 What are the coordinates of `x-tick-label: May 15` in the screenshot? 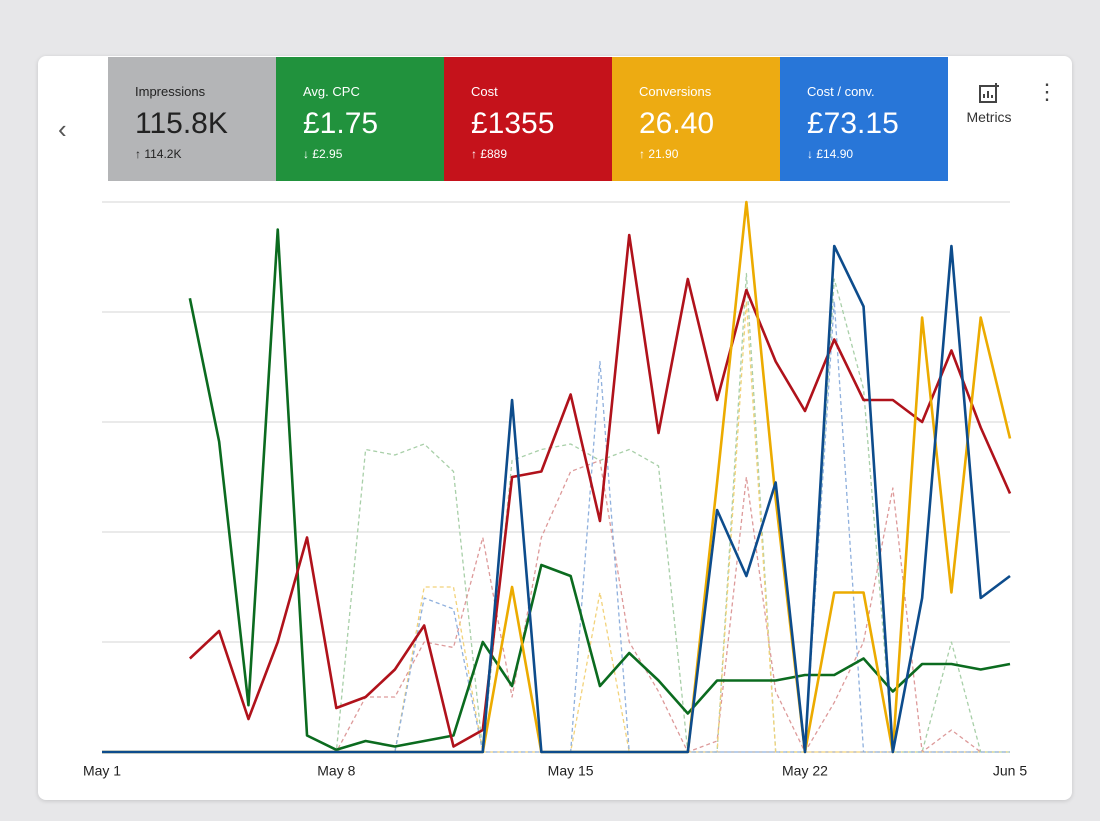 It's located at (571, 771).